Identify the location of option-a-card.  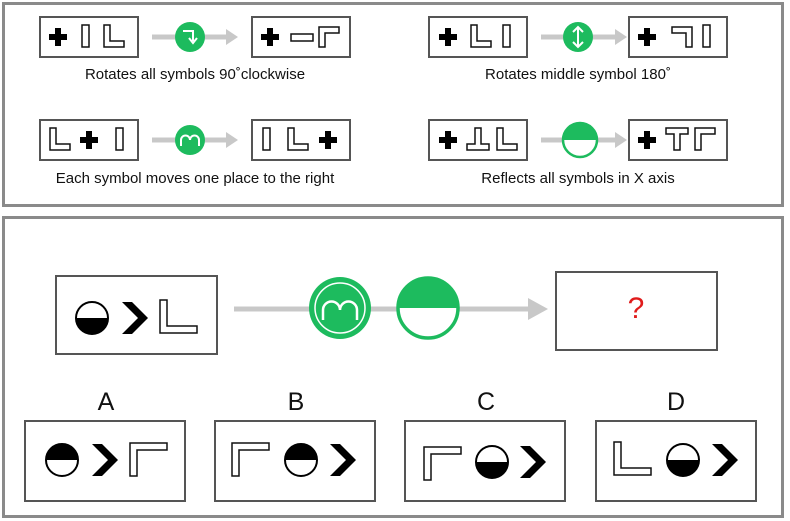
(105, 461).